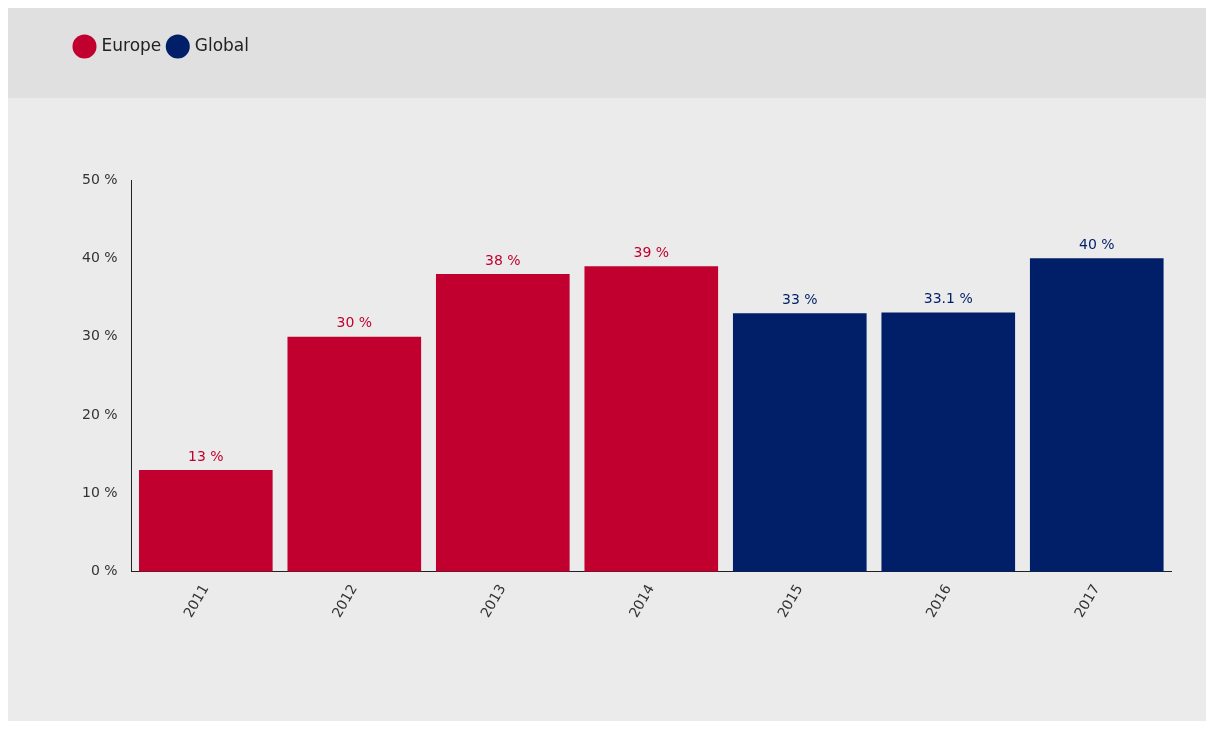  I want to click on data-label: 33 %, so click(799, 298).